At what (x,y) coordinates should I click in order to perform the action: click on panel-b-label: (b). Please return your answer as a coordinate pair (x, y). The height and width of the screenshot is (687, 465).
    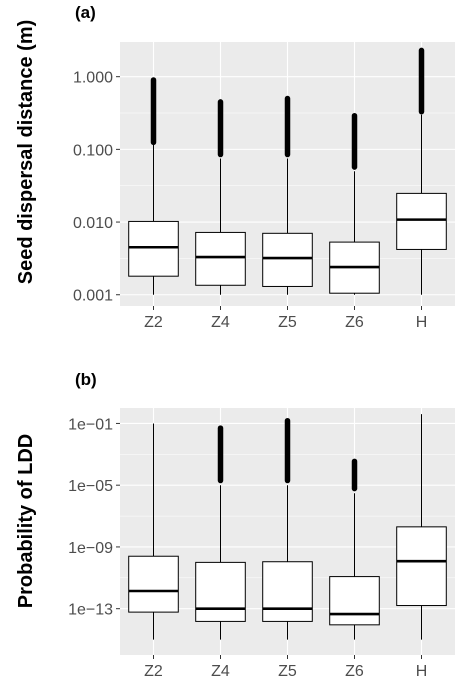
    Looking at the image, I should click on (86, 379).